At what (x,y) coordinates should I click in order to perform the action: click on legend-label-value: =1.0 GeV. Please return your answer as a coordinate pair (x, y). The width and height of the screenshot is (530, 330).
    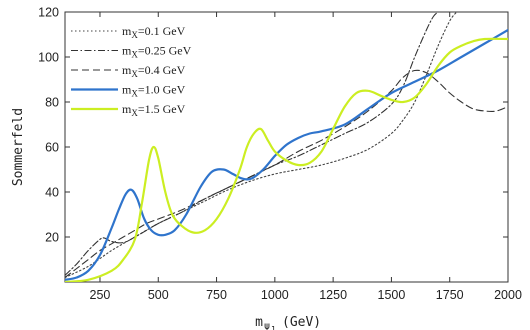
    Looking at the image, I should click on (162, 90).